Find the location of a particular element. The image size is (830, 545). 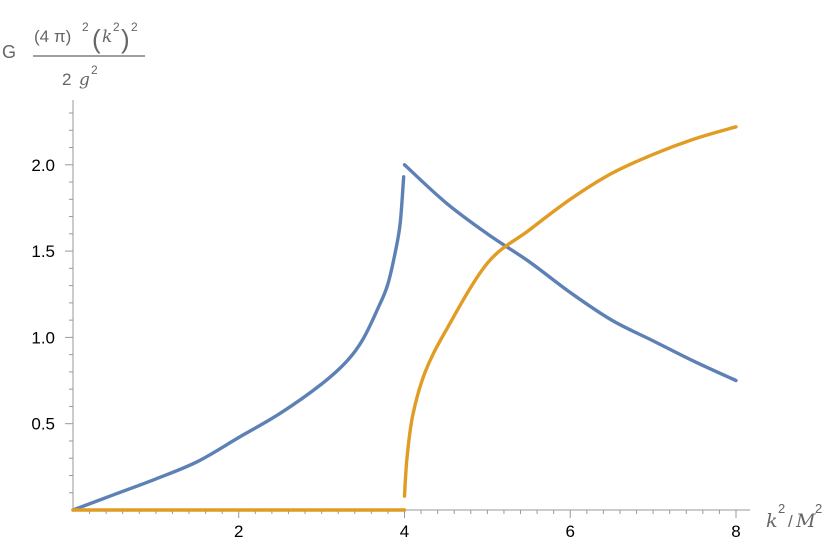

y-title-num-paren: (4 π) is located at coordinates (52, 36).